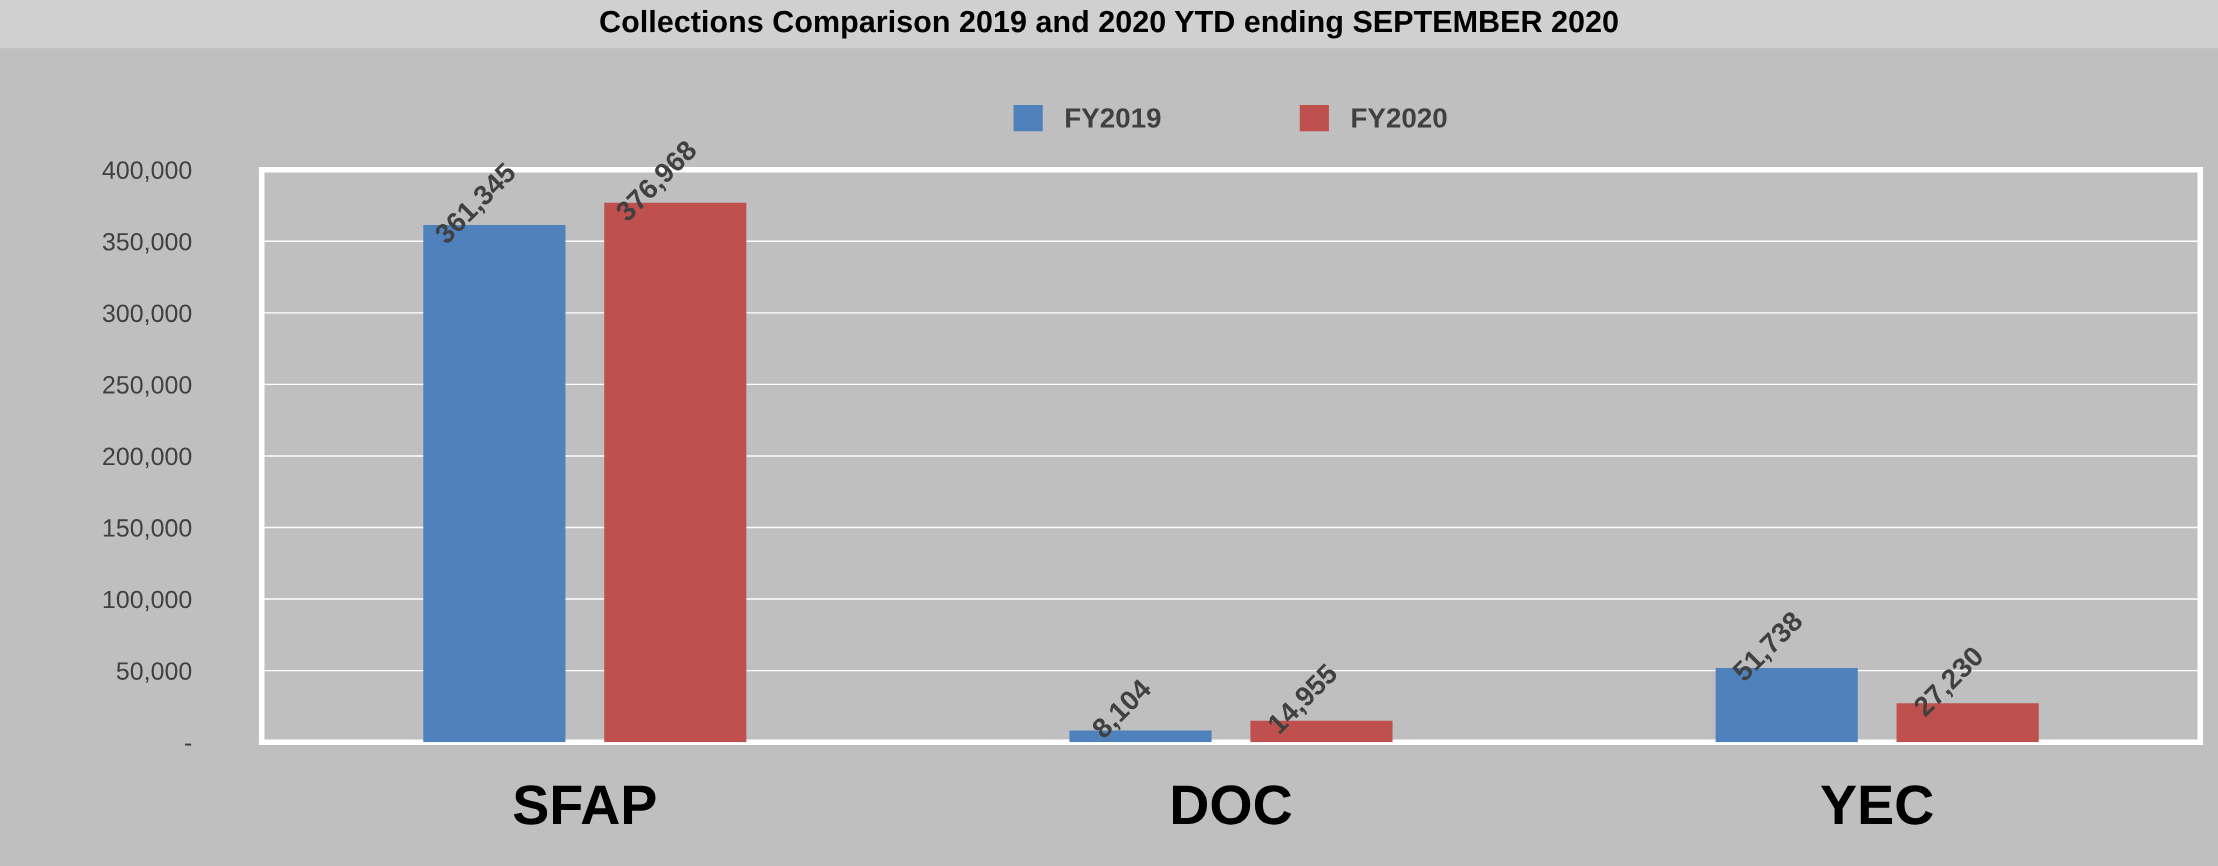 Image resolution: width=2218 pixels, height=866 pixels. I want to click on y-tick-label: 50,000, so click(154, 672).